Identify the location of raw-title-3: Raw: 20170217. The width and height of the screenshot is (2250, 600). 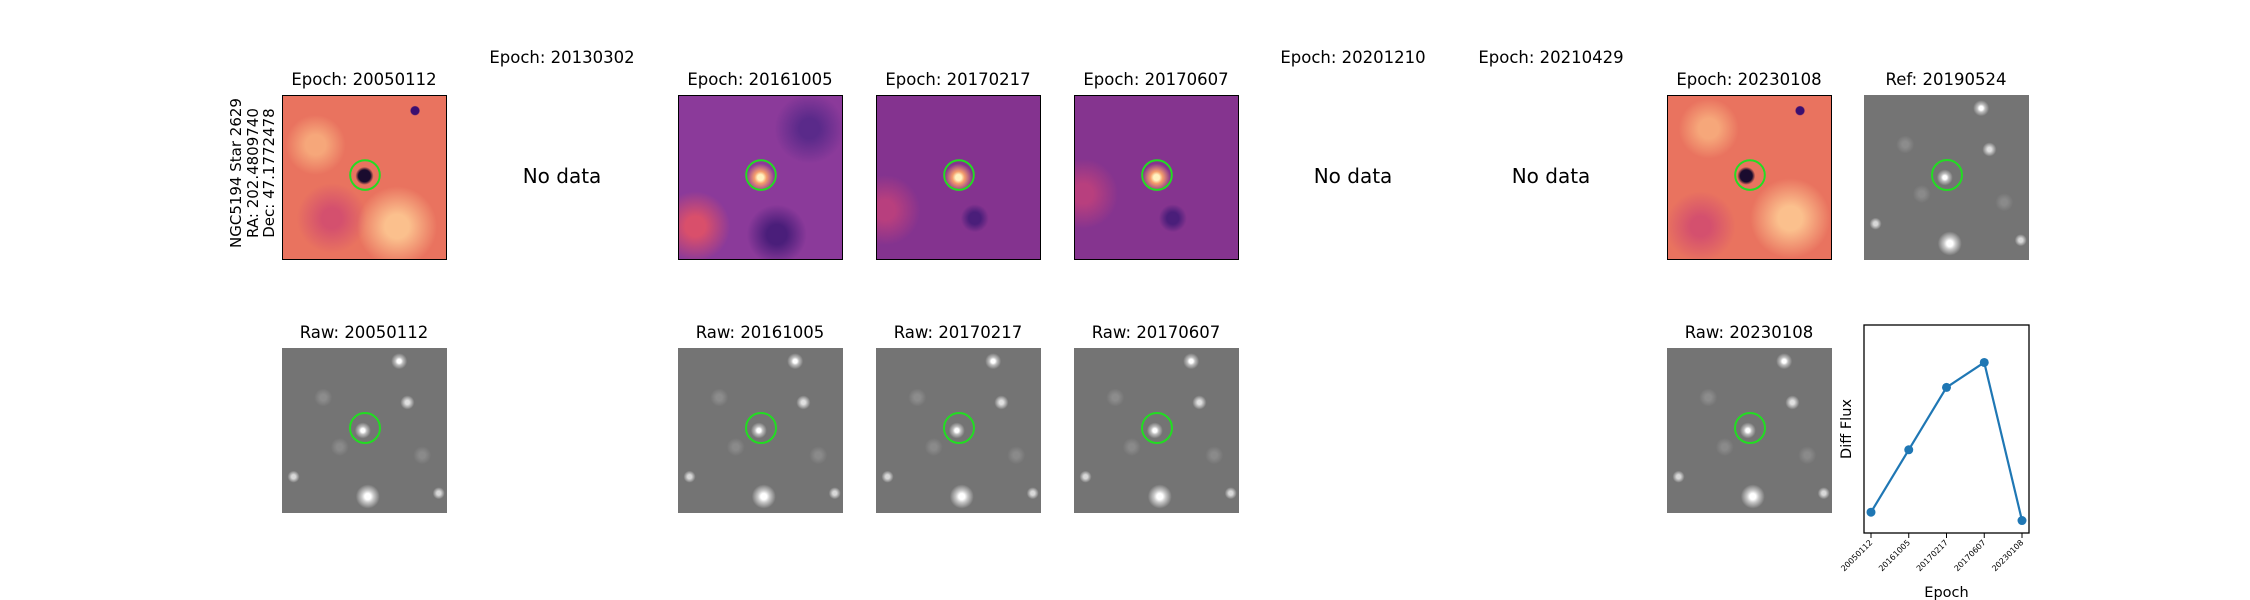
(958, 332).